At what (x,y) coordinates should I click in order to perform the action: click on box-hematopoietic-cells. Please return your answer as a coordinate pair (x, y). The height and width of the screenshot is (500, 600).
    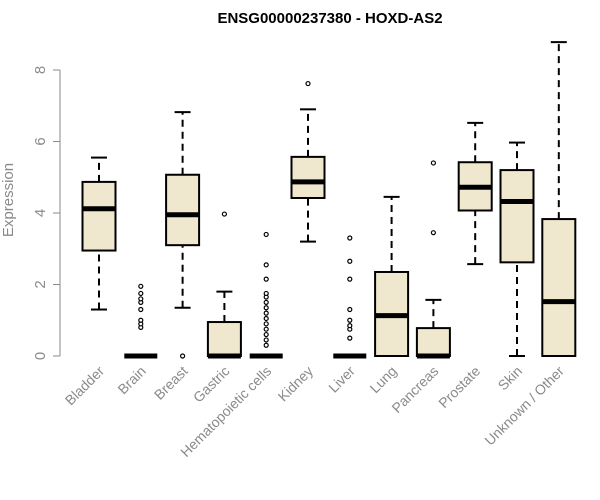
    Looking at the image, I should click on (266, 295).